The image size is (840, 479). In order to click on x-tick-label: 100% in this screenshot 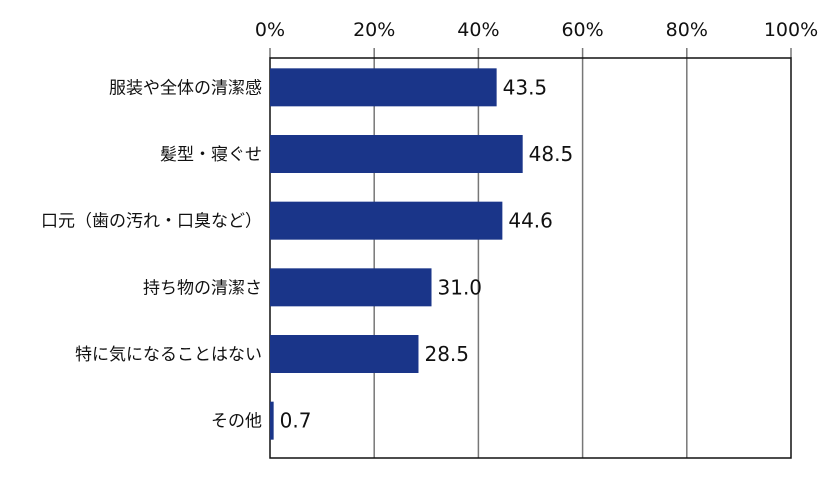, I will do `click(791, 30)`.